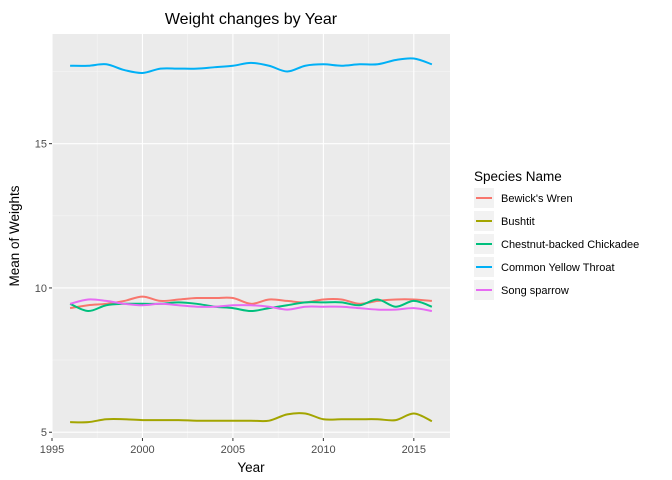 The width and height of the screenshot is (672, 480). What do you see at coordinates (323, 450) in the screenshot?
I see `x-tick-label: 2010` at bounding box center [323, 450].